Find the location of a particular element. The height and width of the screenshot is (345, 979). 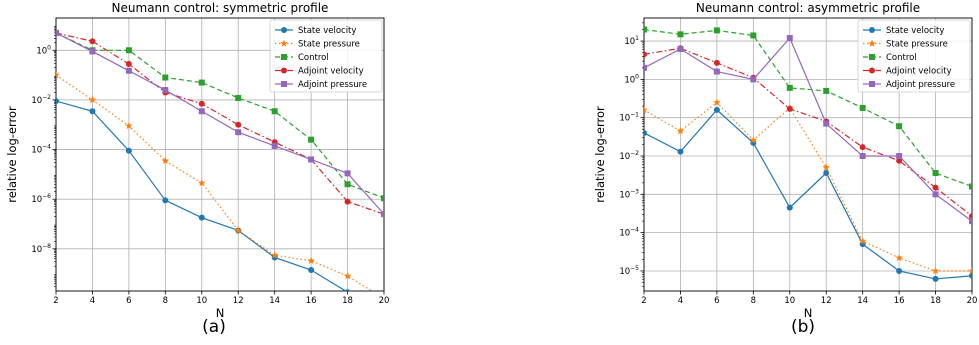

legend-label-state-velocity: State velocity is located at coordinates (327, 31).